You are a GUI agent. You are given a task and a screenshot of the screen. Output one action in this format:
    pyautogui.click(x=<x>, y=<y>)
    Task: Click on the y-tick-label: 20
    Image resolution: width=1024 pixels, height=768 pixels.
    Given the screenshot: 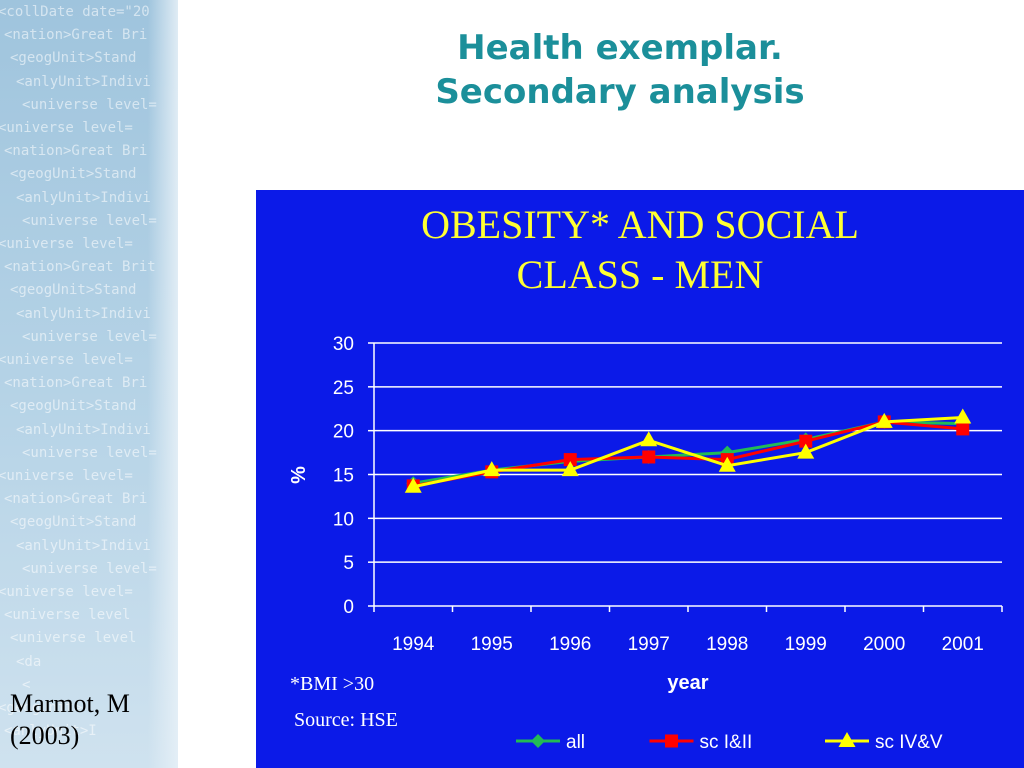 What is the action you would take?
    pyautogui.click(x=343, y=432)
    